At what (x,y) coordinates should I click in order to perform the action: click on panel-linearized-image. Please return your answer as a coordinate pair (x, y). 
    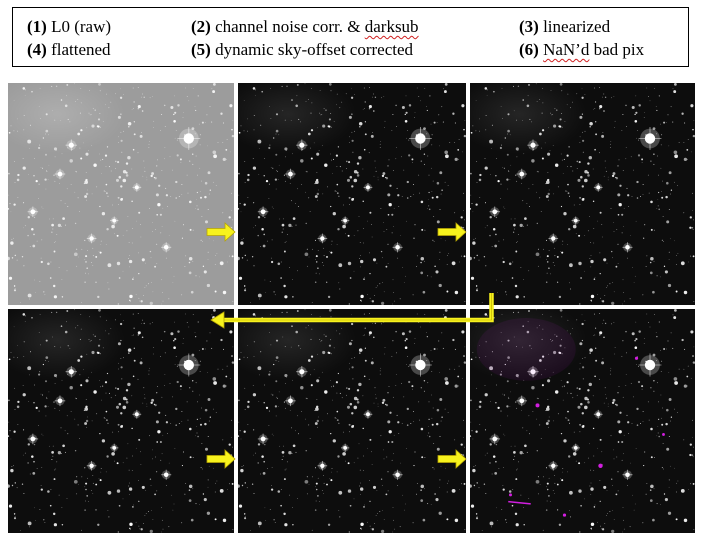
    Looking at the image, I should click on (582, 194).